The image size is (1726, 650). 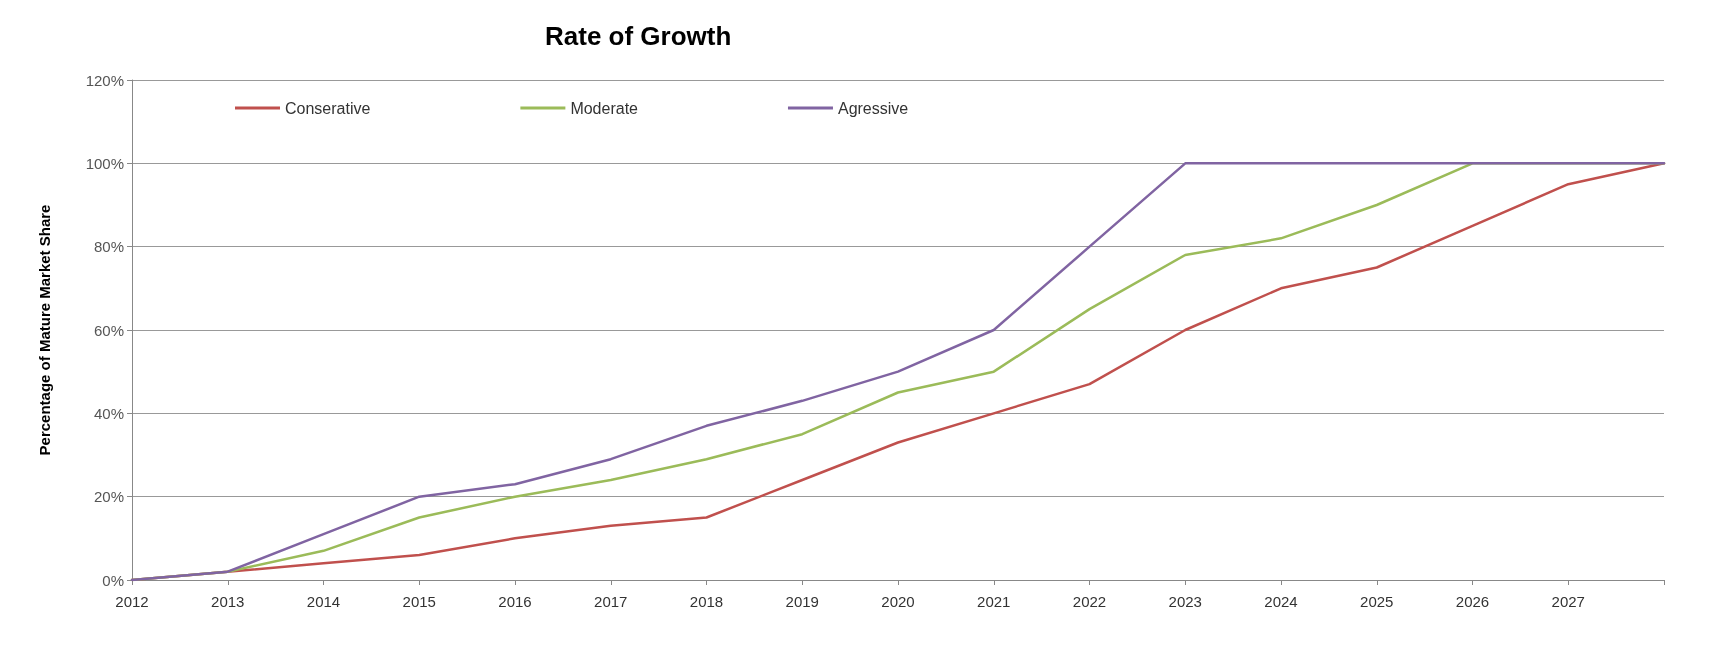 I want to click on x-tick-label: 2017, so click(x=611, y=601).